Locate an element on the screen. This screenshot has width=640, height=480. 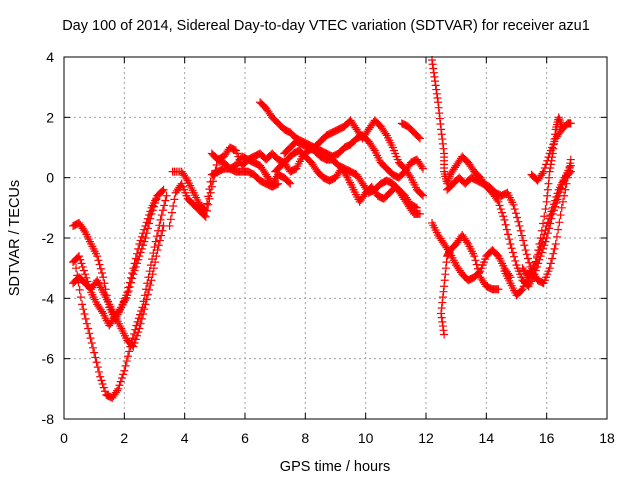
y-tick-label: 2 is located at coordinates (50, 117).